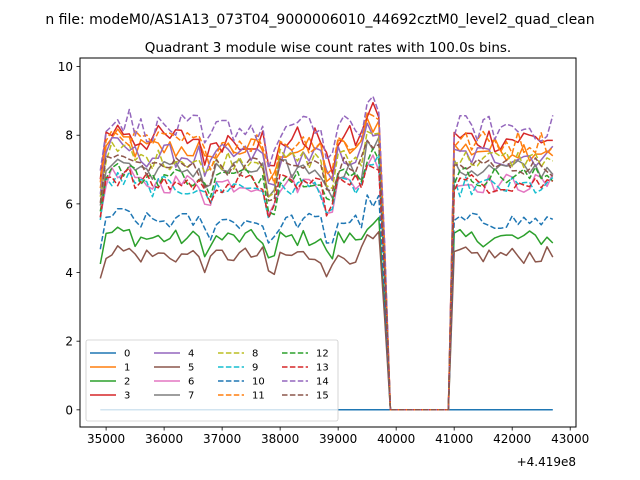 The height and width of the screenshot is (480, 640). Describe the element at coordinates (127, 368) in the screenshot. I see `legend-label-1: 1` at that location.